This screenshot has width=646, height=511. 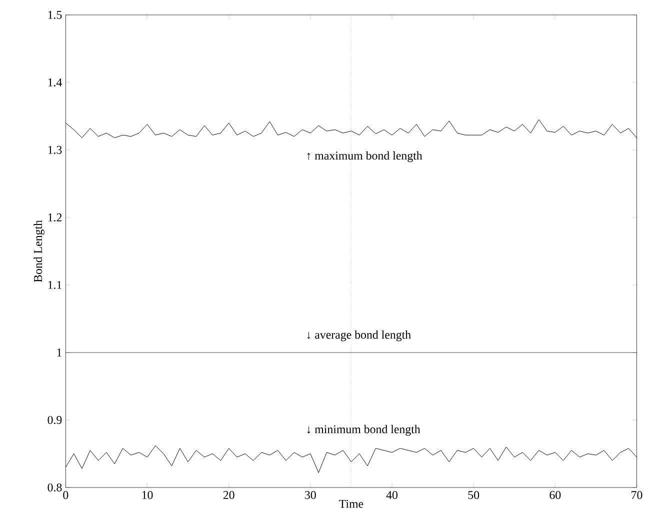 I want to click on y-tick-label: 0.8, so click(x=55, y=487).